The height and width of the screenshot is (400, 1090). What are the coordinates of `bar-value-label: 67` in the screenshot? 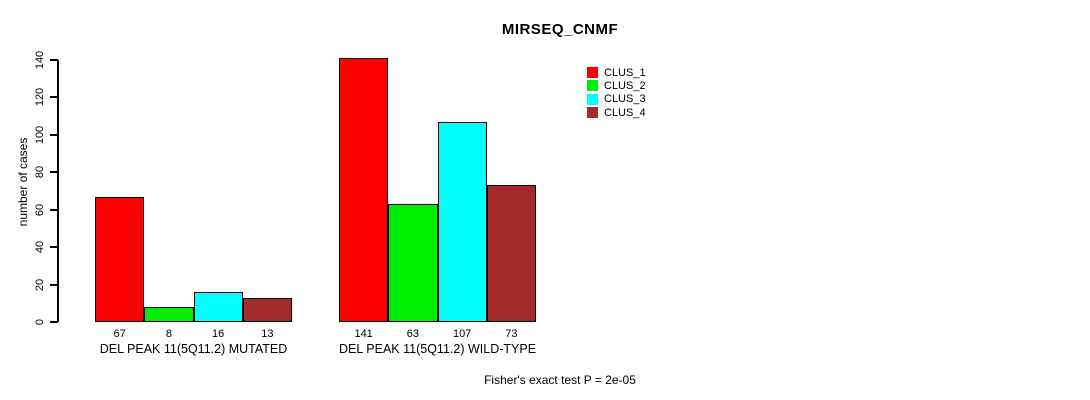 It's located at (119, 334).